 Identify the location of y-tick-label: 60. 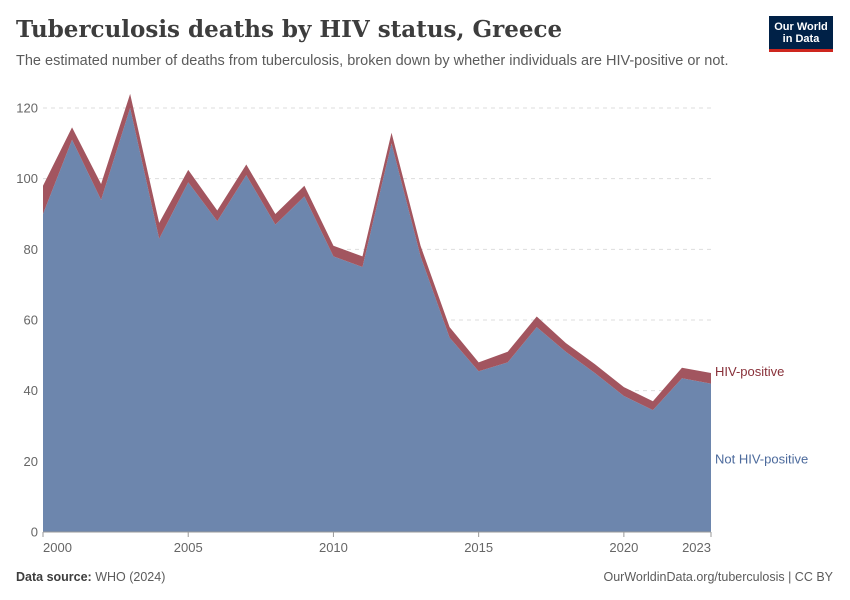
(31, 320).